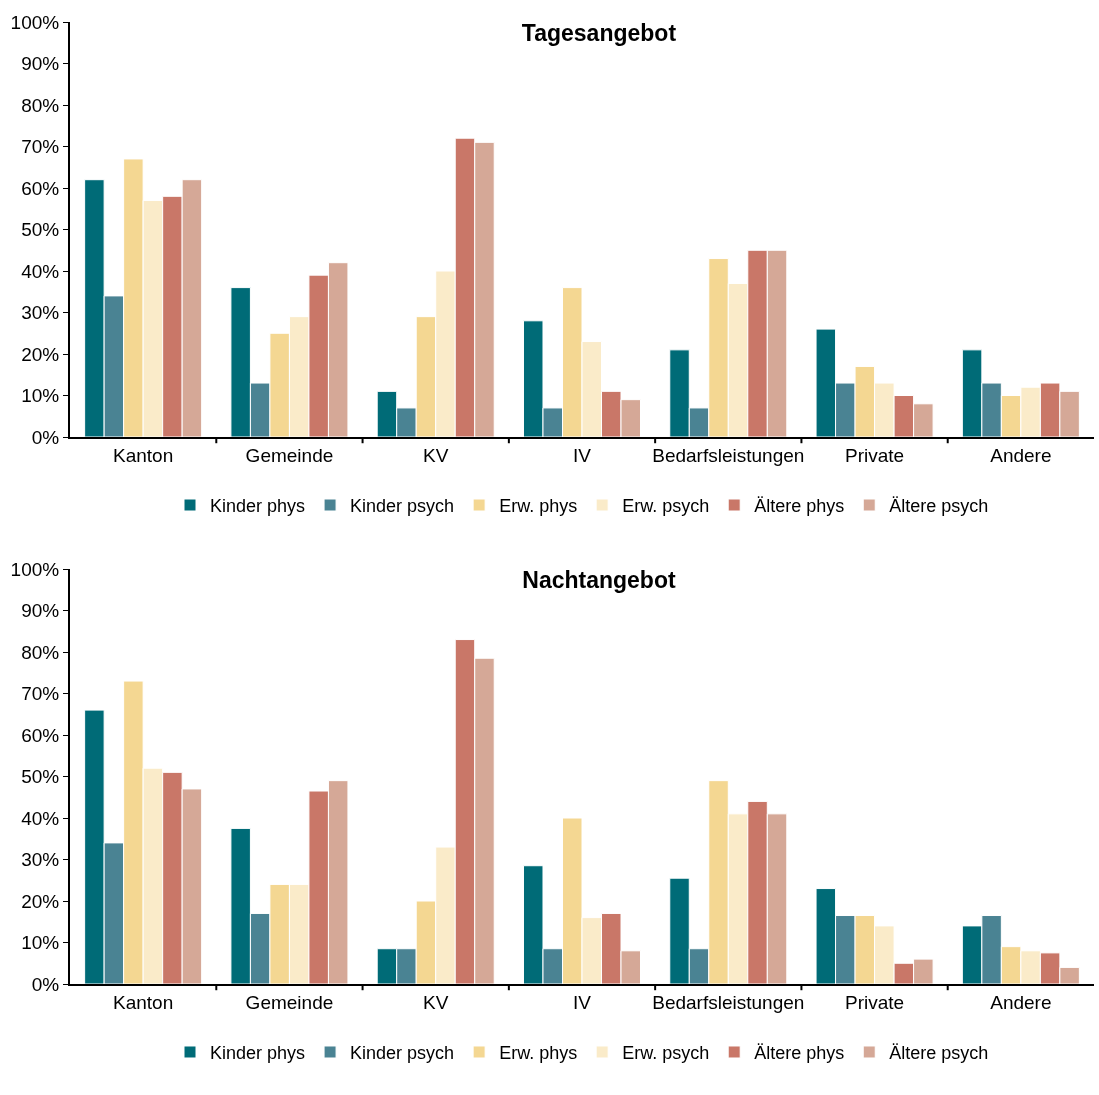 This screenshot has height=1095, width=1099. Describe the element at coordinates (599, 579) in the screenshot. I see `chart-title: Nachtangebot` at that location.